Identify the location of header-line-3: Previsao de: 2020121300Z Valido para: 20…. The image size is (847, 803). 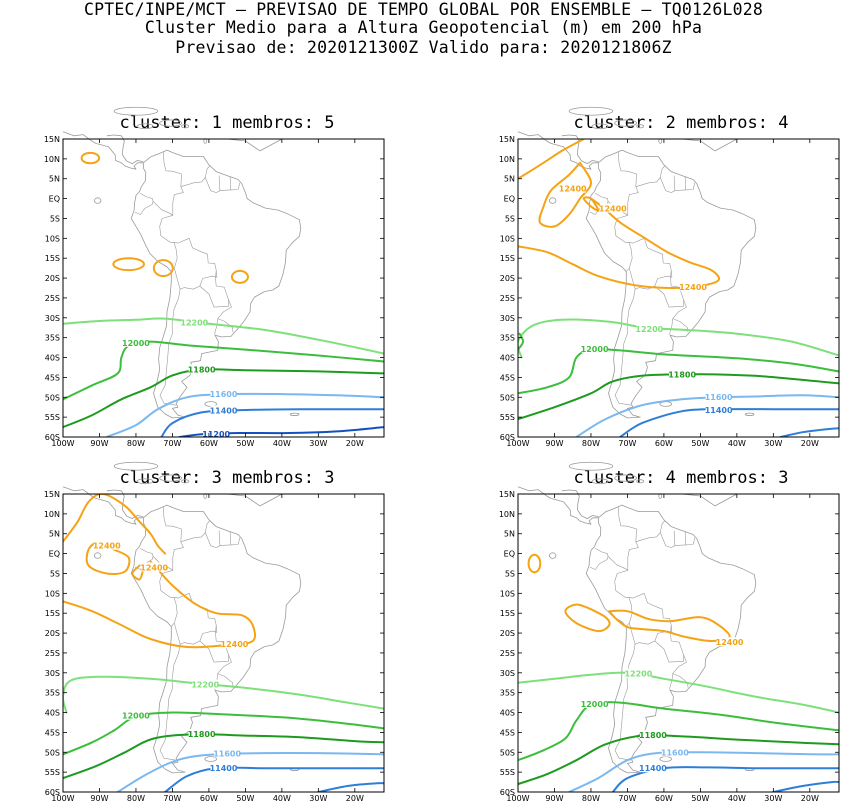
(423, 47).